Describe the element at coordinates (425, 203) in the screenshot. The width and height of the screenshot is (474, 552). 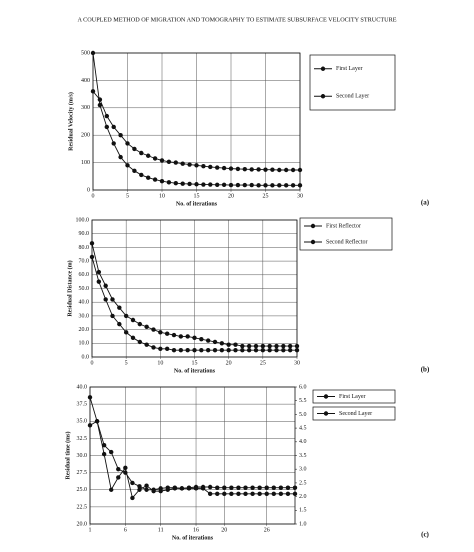
I see `panel-label: (a)` at that location.